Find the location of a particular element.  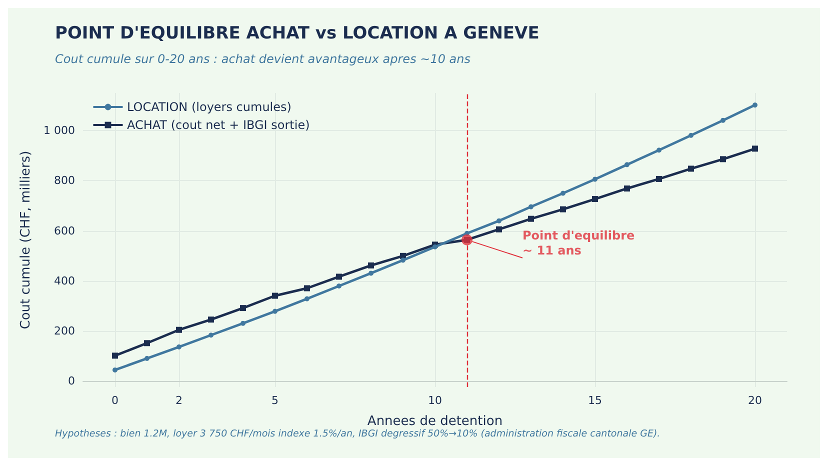

y-tick-label: 200 is located at coordinates (64, 331).